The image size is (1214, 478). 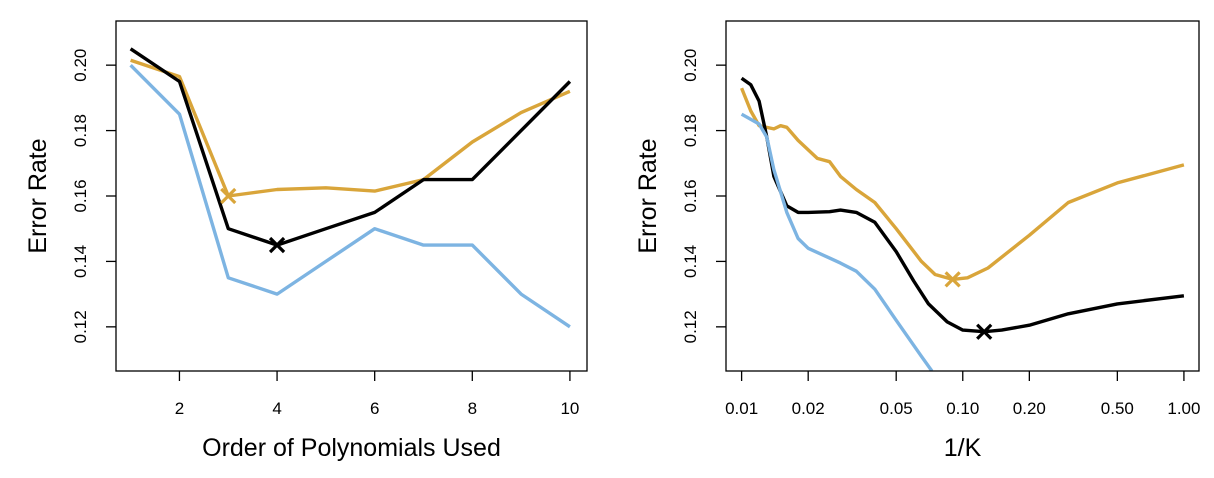 What do you see at coordinates (1029, 408) in the screenshot?
I see `x-tick-label: 0.20` at bounding box center [1029, 408].